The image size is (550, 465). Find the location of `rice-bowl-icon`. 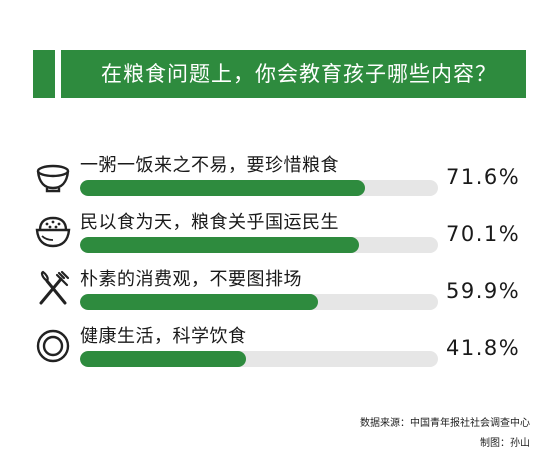

rice-bowl-icon is located at coordinates (53, 175).